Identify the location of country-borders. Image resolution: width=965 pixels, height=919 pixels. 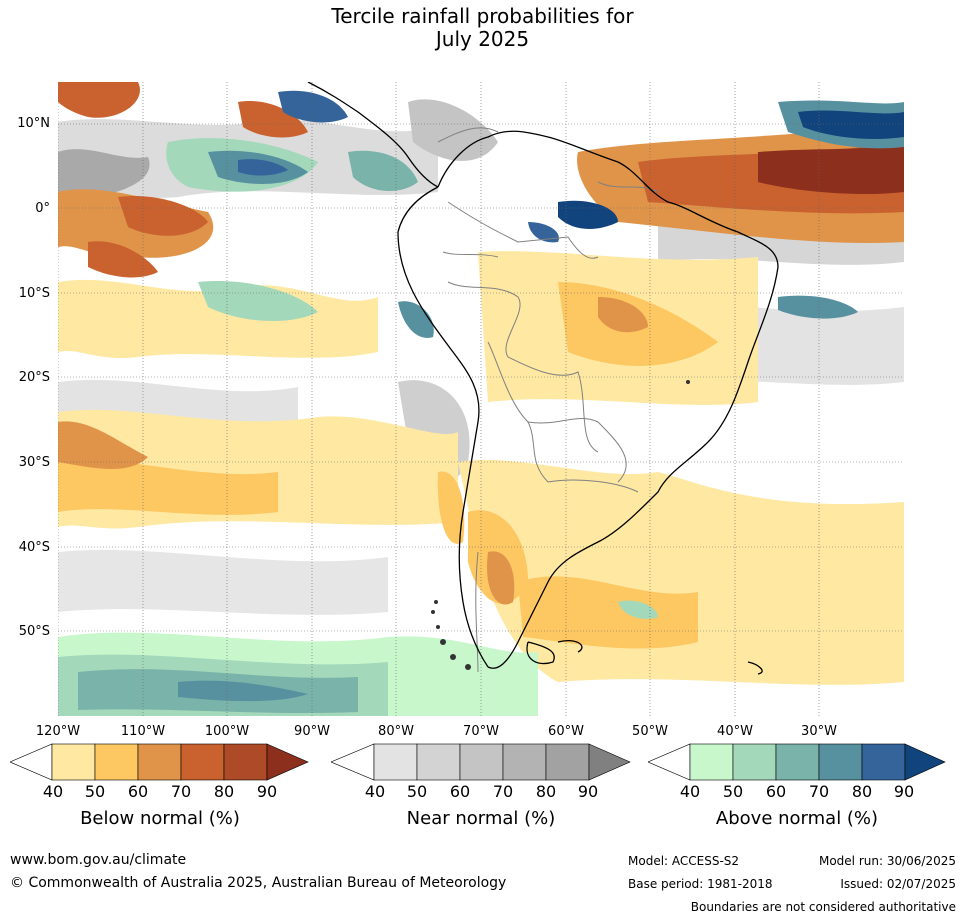
(548, 400).